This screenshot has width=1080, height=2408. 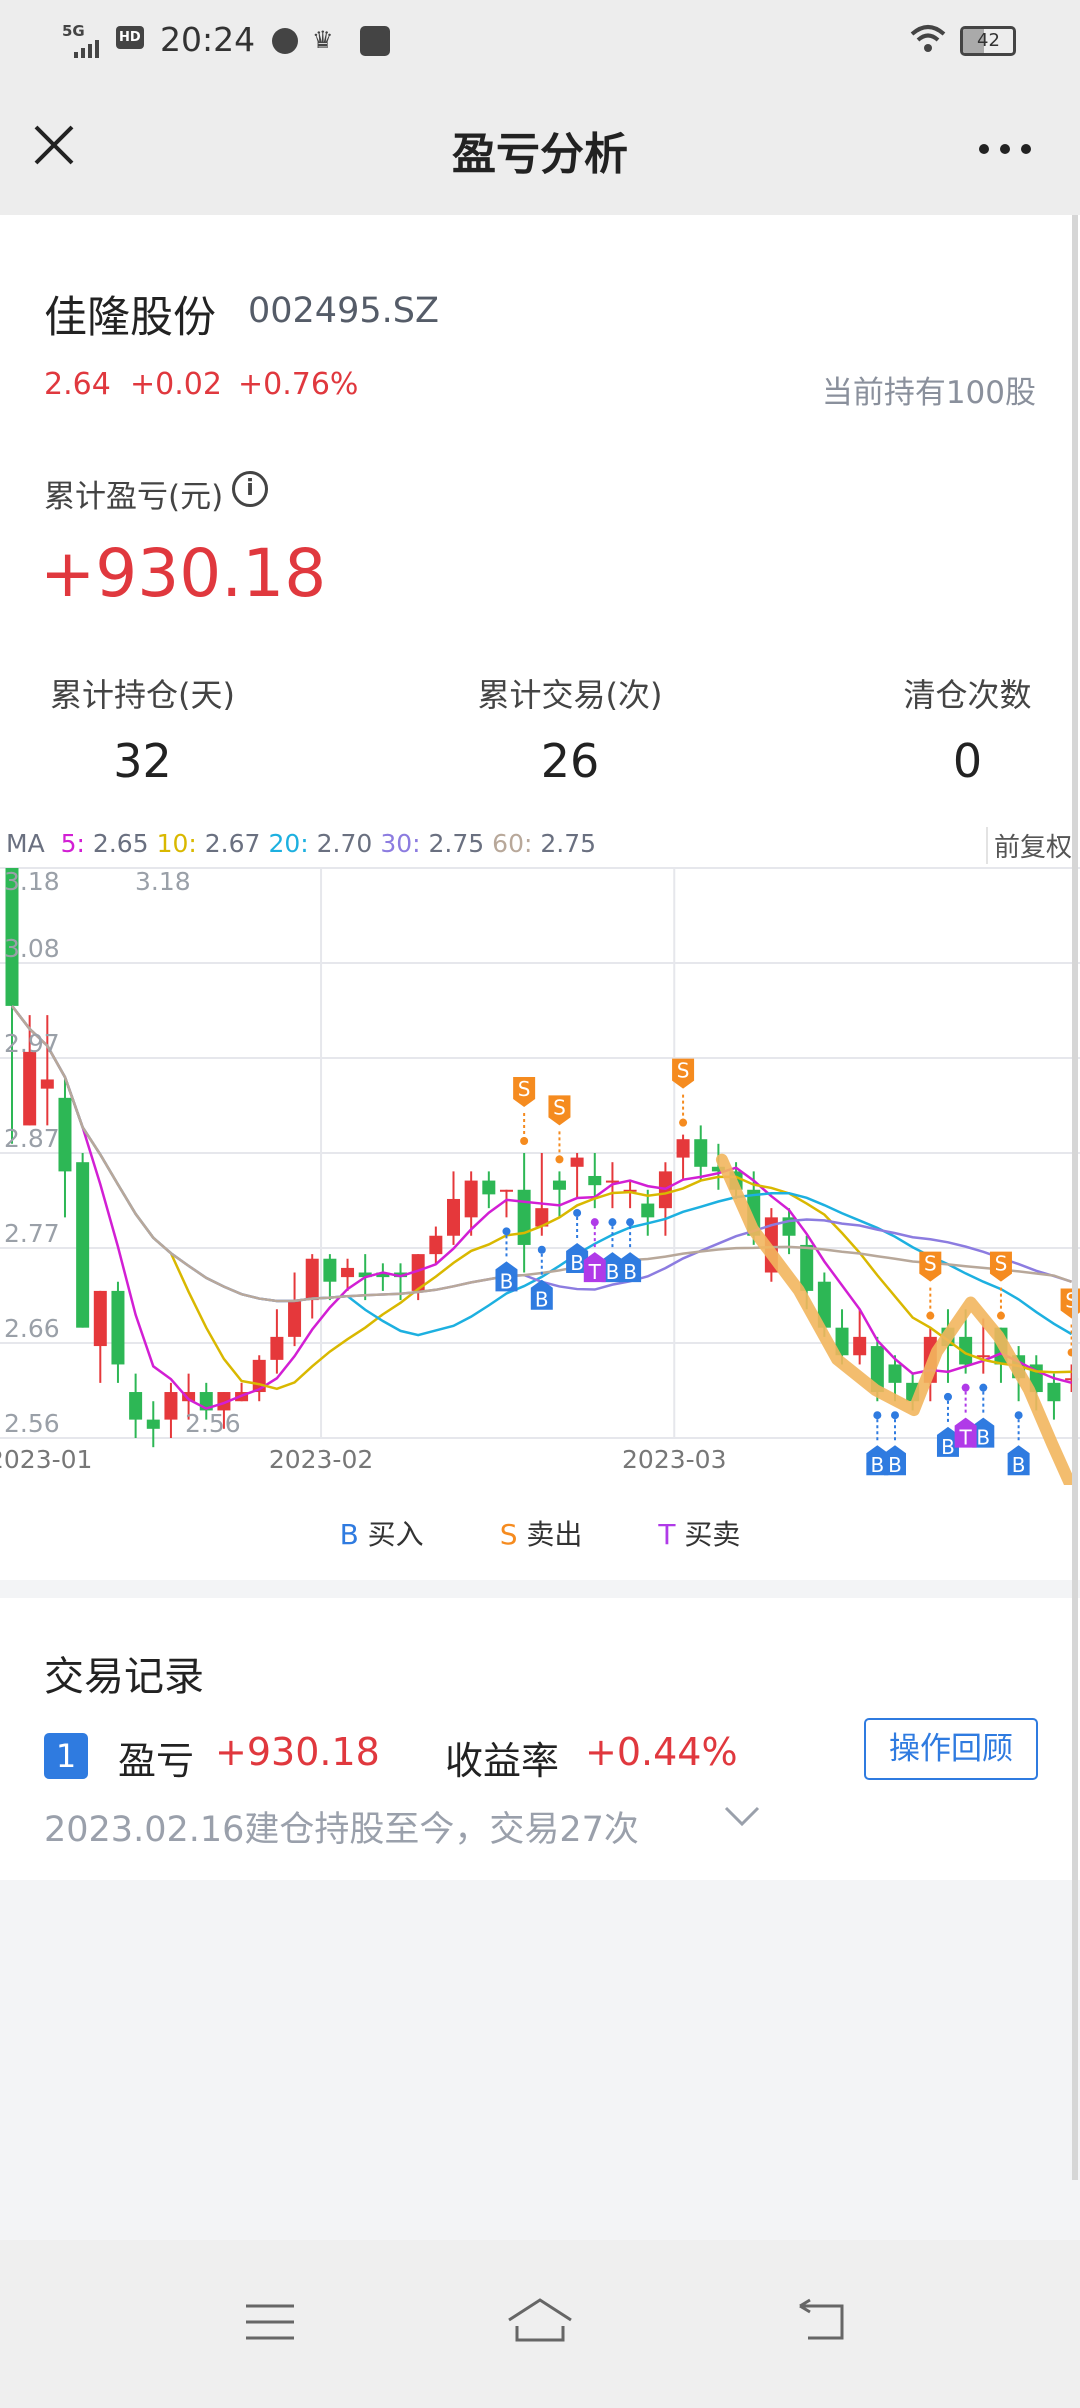 I want to click on info-icon: i, so click(x=250, y=489).